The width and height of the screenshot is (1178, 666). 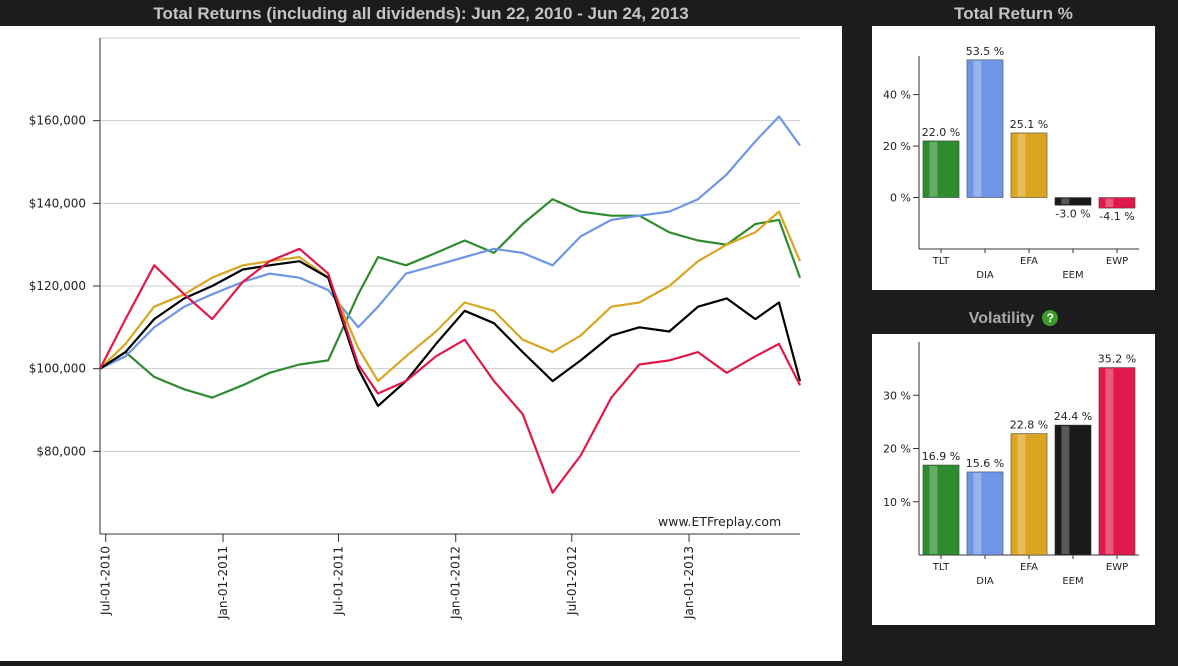 What do you see at coordinates (985, 51) in the screenshot?
I see `bar-value-label: 53.5 %` at bounding box center [985, 51].